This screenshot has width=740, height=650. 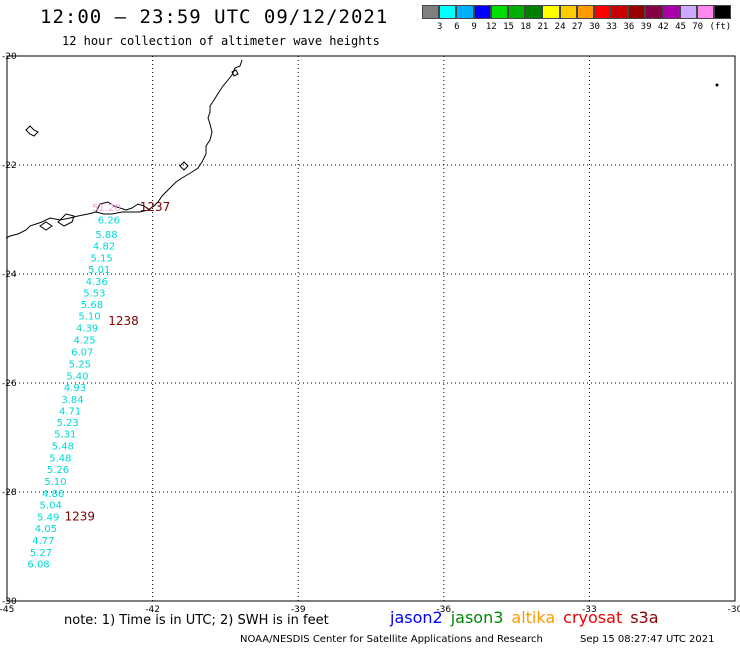 What do you see at coordinates (70, 411) in the screenshot?
I see `wave-height-label: 4.71` at bounding box center [70, 411].